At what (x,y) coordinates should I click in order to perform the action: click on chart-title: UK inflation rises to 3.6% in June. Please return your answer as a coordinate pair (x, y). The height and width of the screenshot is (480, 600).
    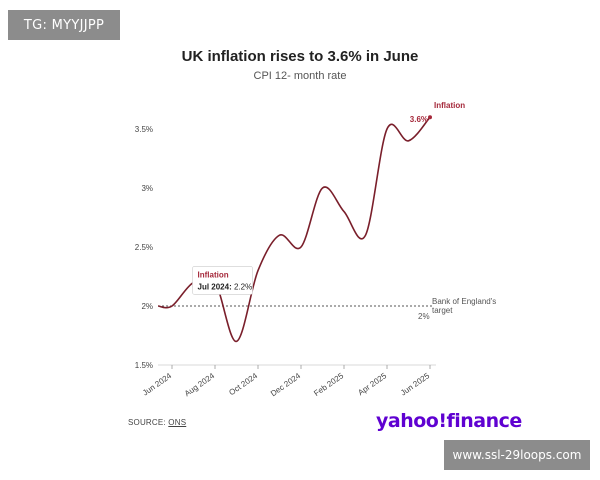
    Looking at the image, I should click on (300, 56).